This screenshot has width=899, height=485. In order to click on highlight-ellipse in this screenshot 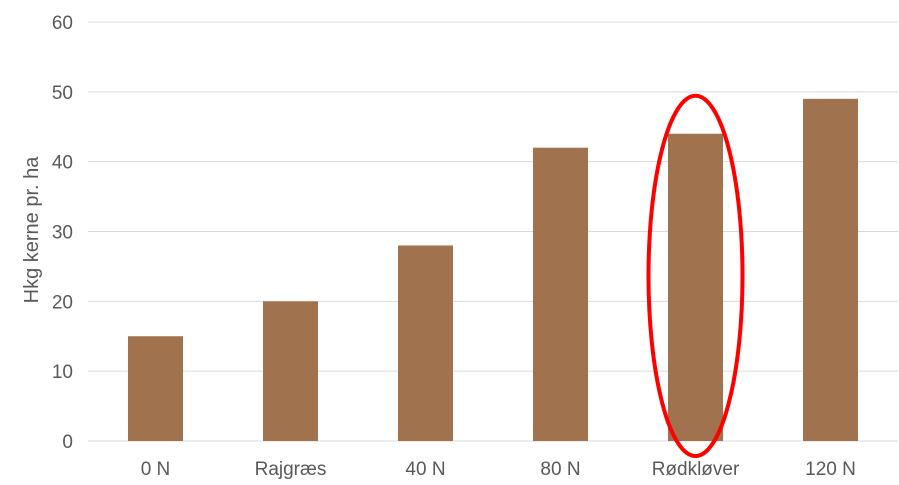, I will do `click(695, 275)`.